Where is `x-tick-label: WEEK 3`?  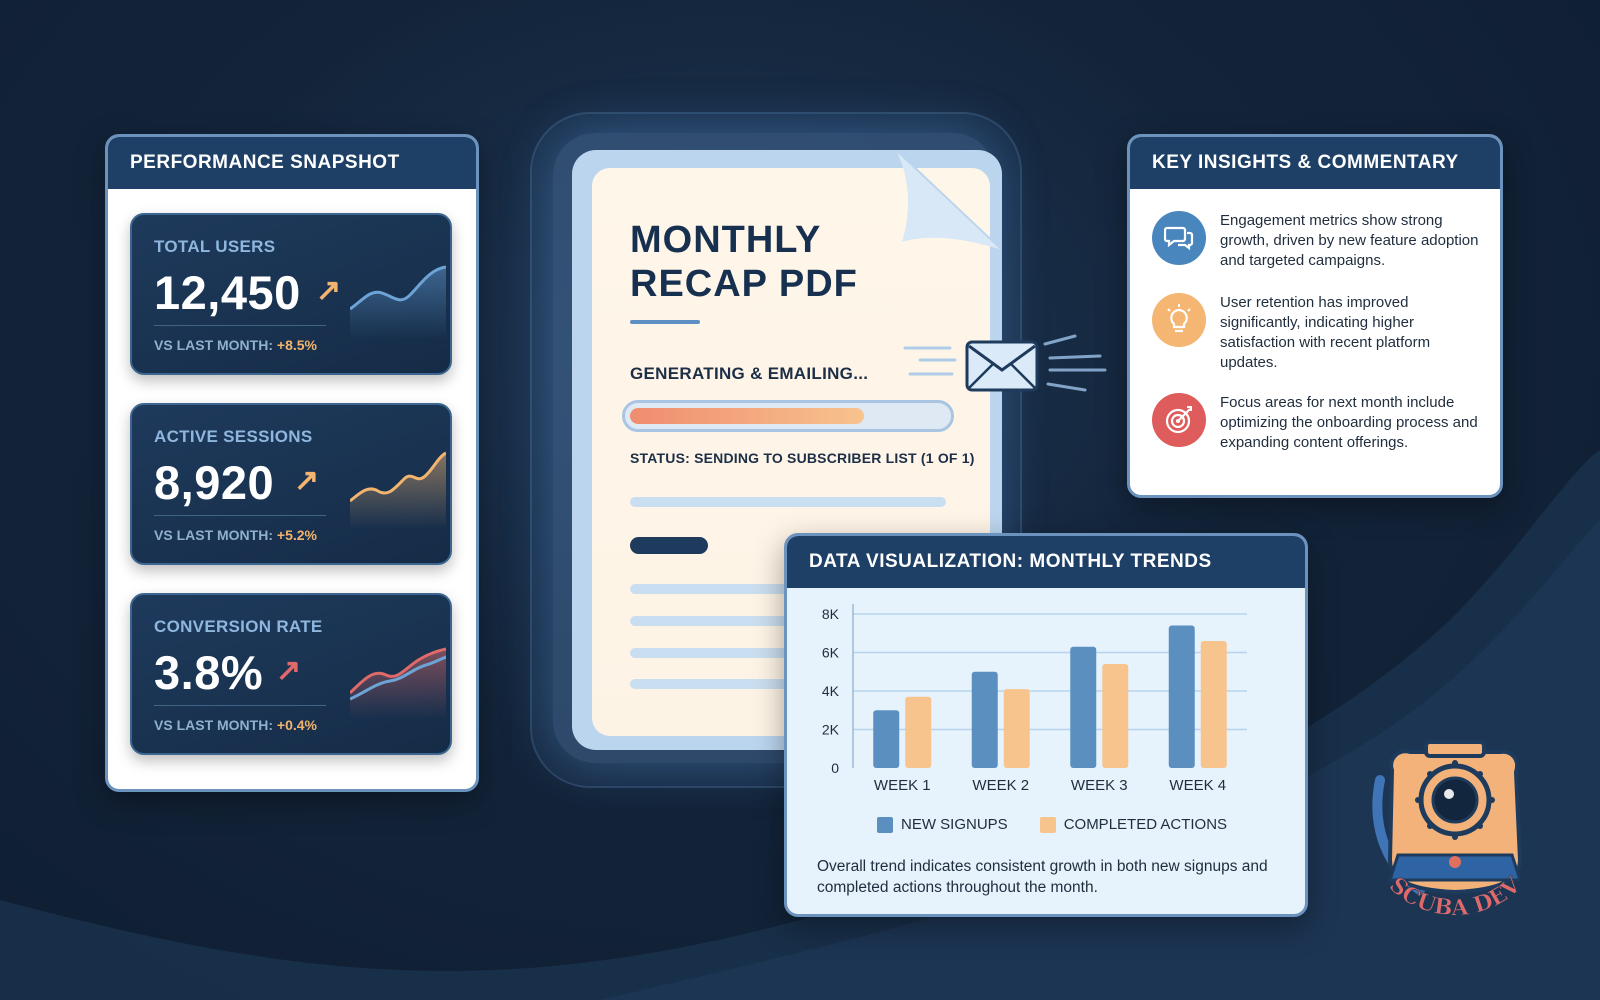
x-tick-label: WEEK 3 is located at coordinates (1099, 785).